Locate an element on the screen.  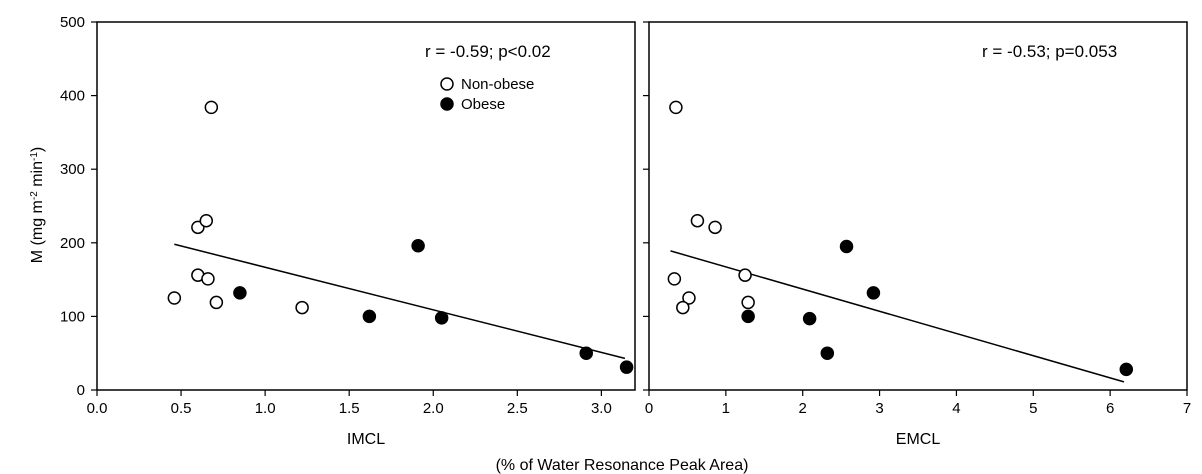
shared-x-axis-title: (% of Water Resonance Peak Area) is located at coordinates (622, 465).